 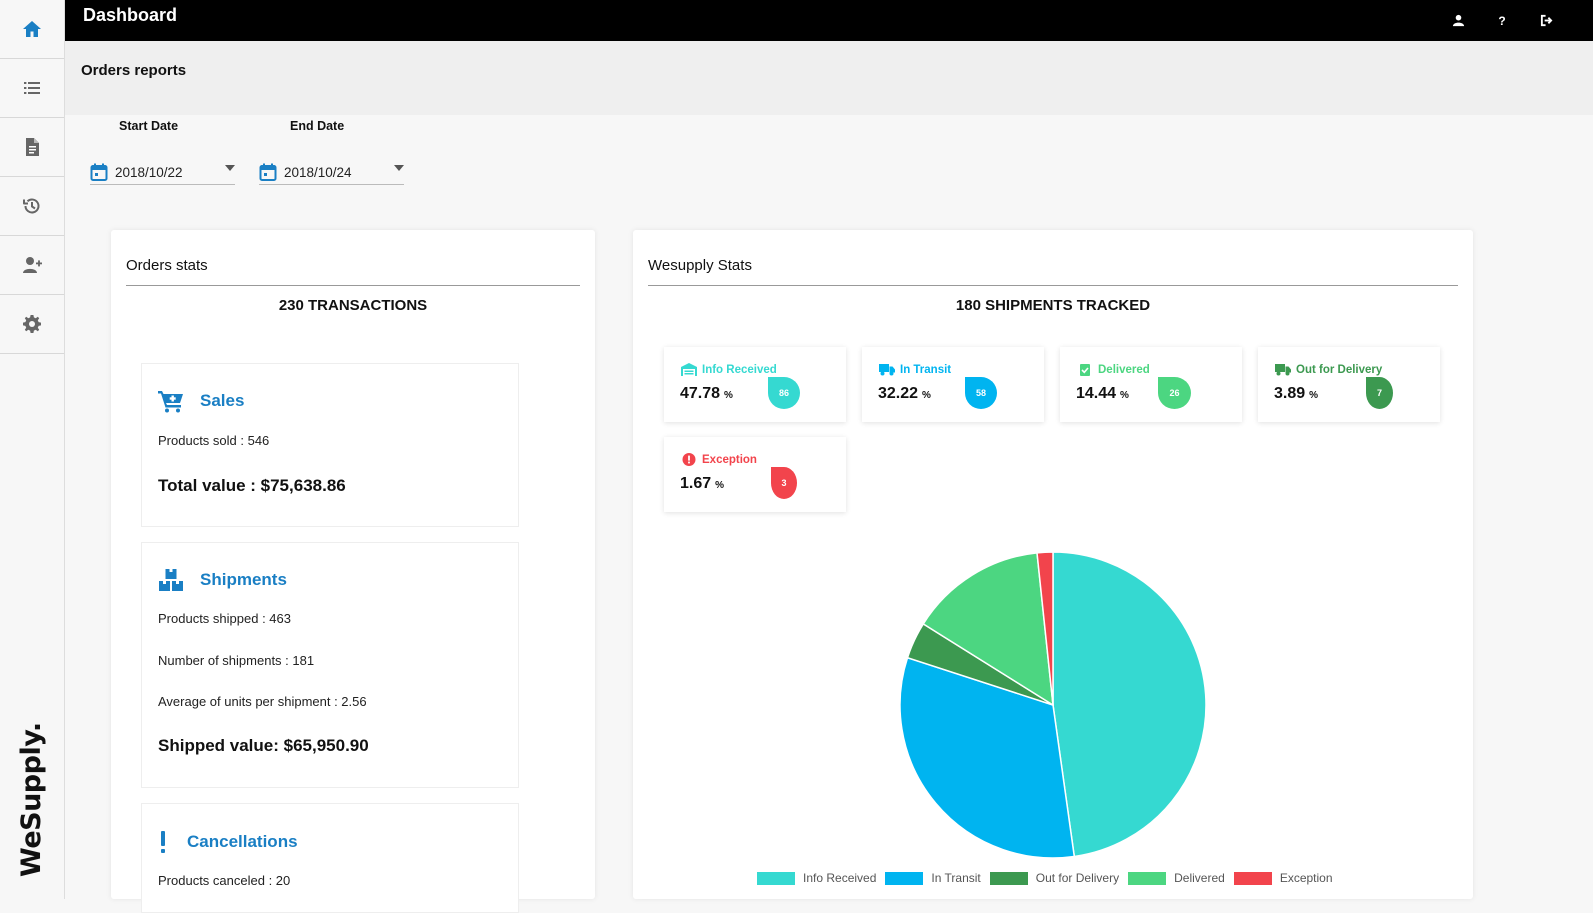 What do you see at coordinates (130, 15) in the screenshot?
I see `app-title: Dashboard` at bounding box center [130, 15].